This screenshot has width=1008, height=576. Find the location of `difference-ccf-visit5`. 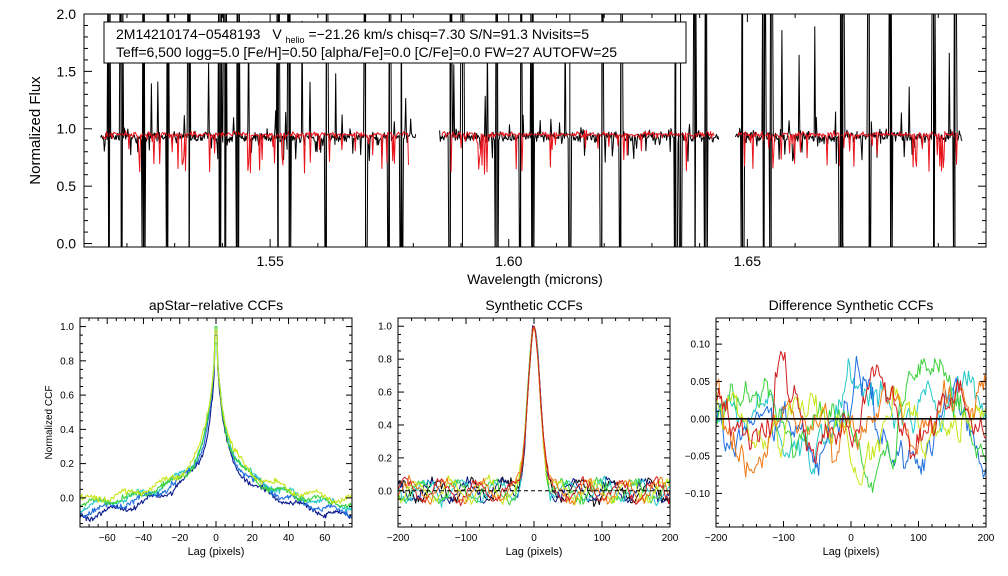

difference-ccf-visit5 is located at coordinates (851, 426).